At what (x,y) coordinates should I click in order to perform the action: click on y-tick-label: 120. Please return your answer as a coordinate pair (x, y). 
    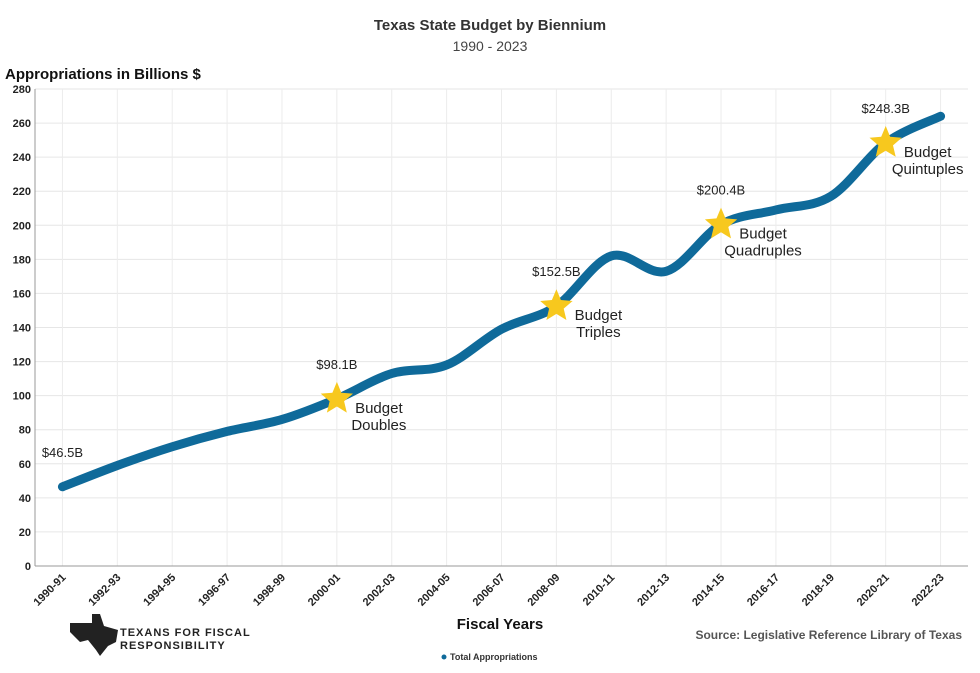
    Looking at the image, I should click on (22, 363).